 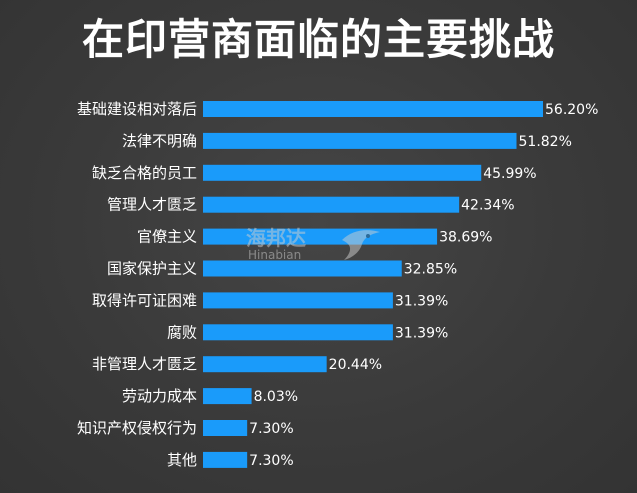 What do you see at coordinates (571, 110) in the screenshot?
I see `data-label: 56.20%` at bounding box center [571, 110].